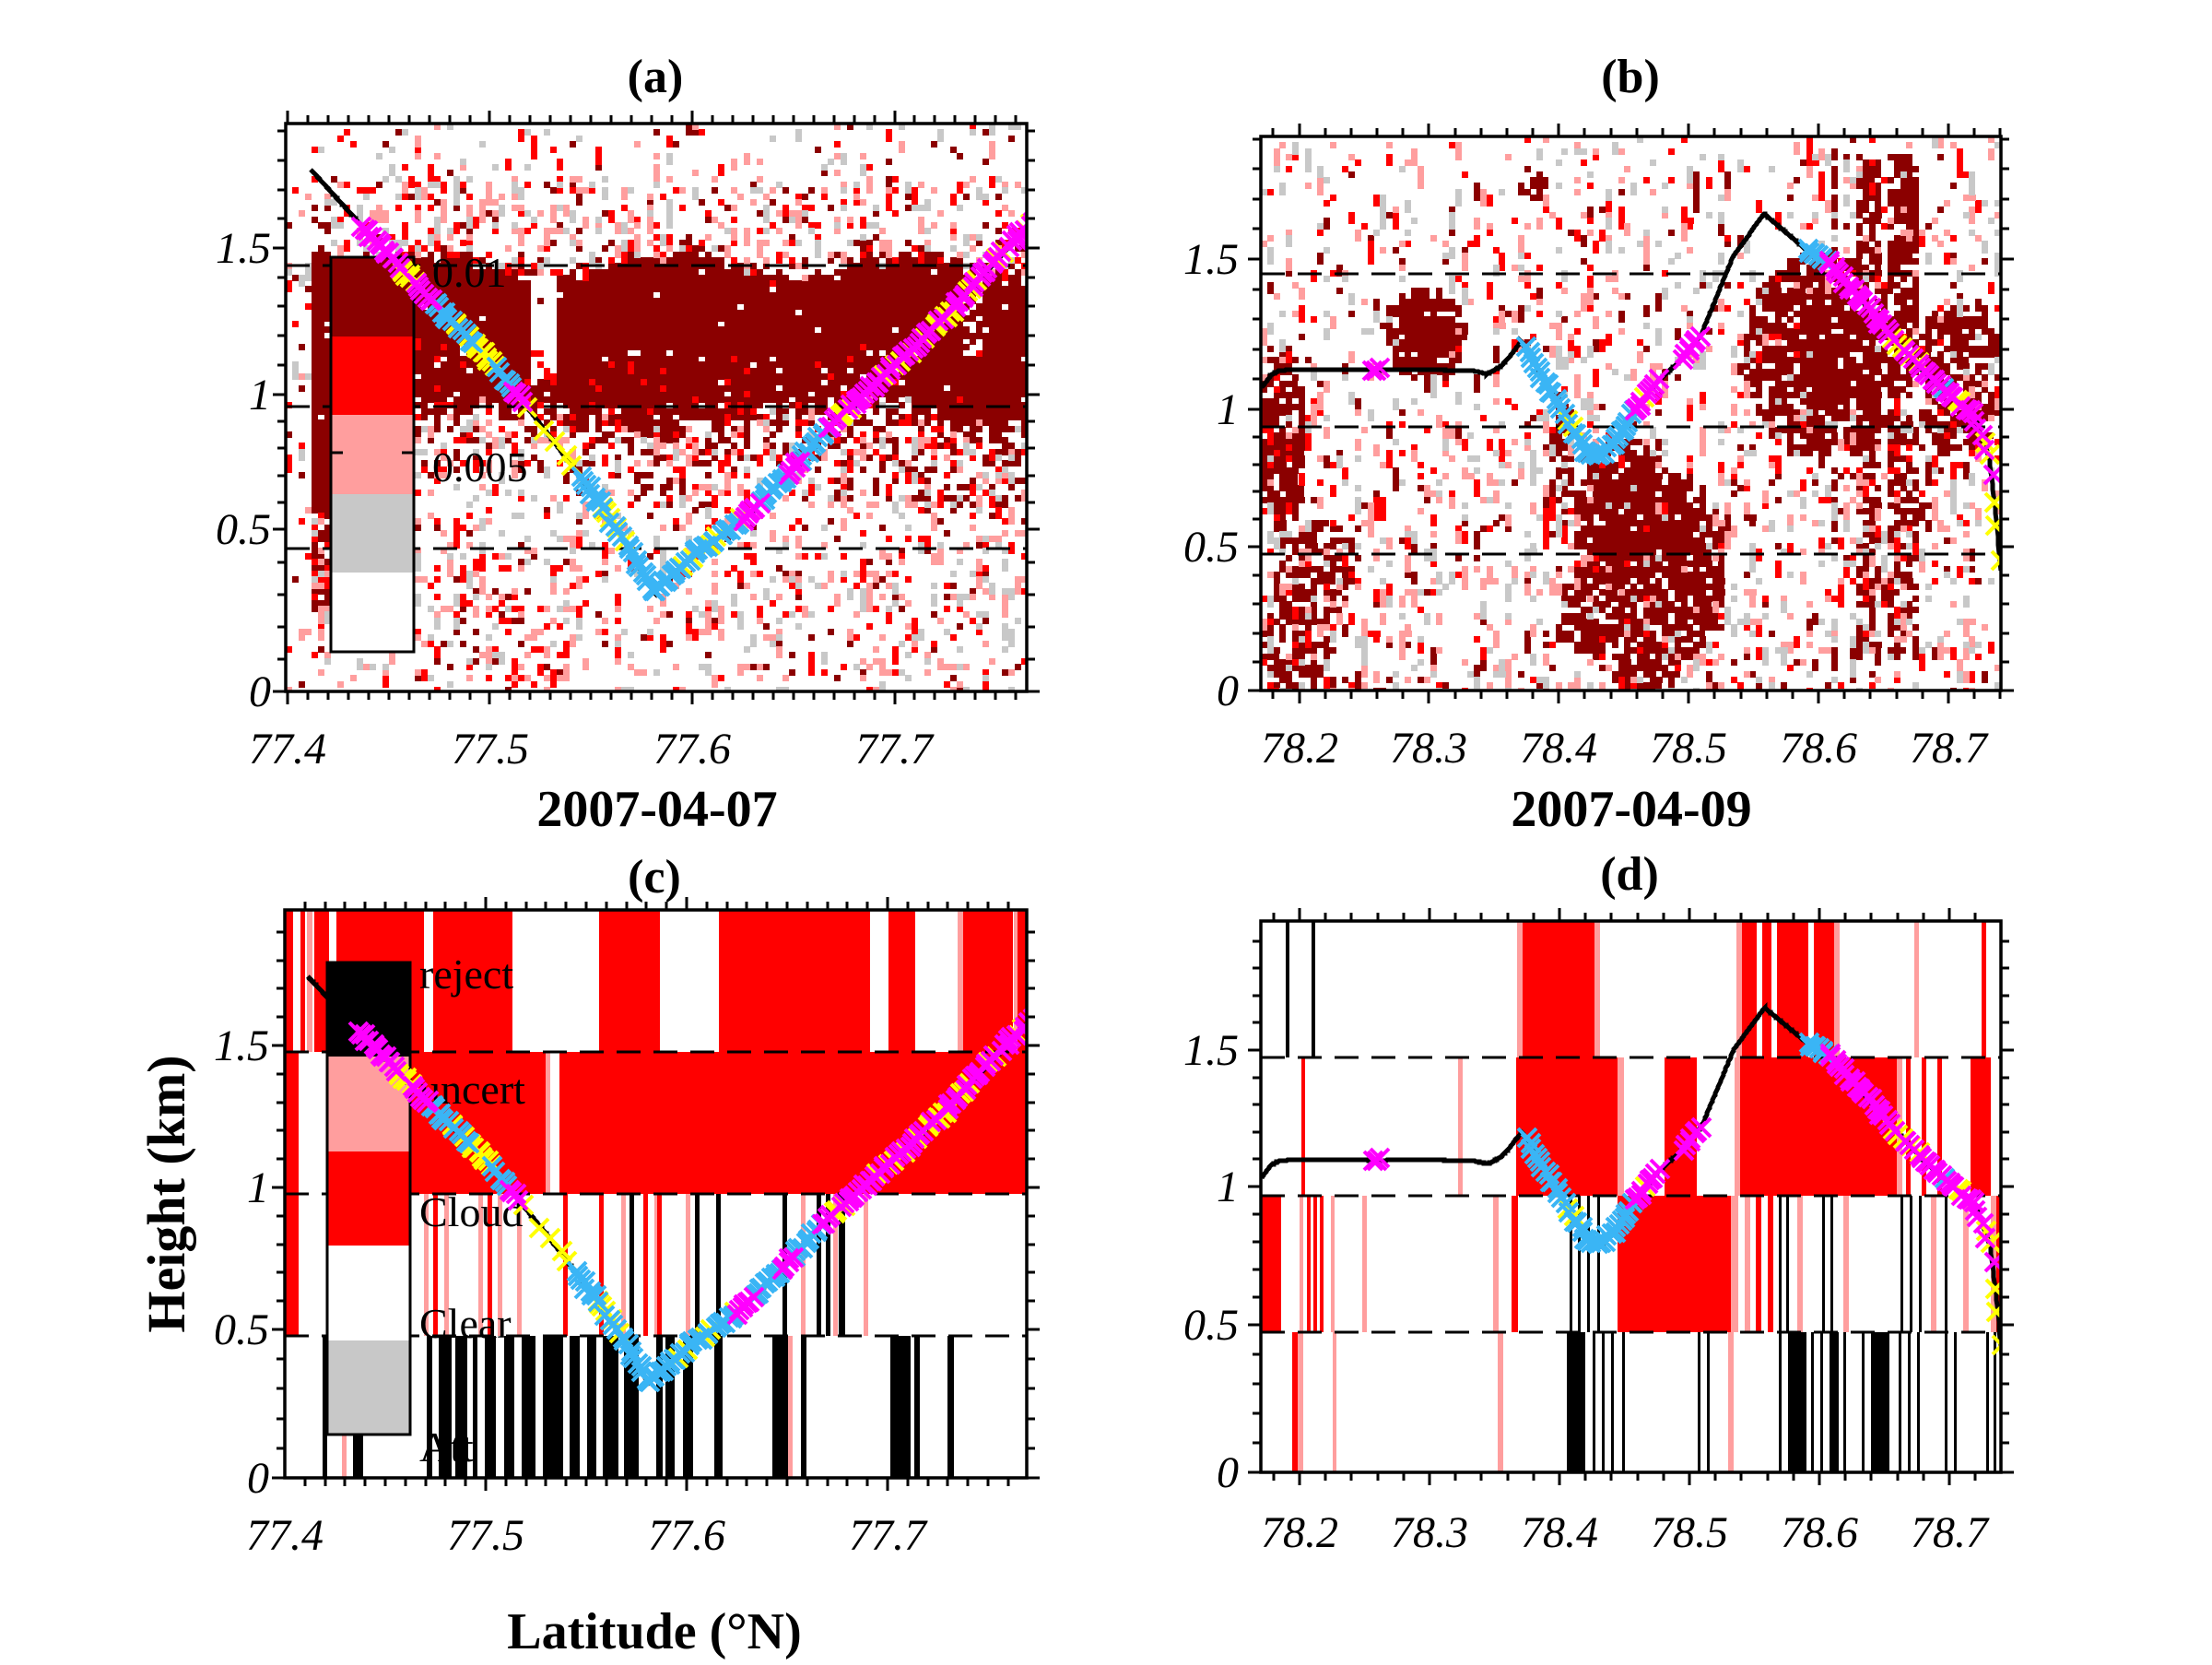  I want to click on svg-text: Clear, so click(465, 1323).